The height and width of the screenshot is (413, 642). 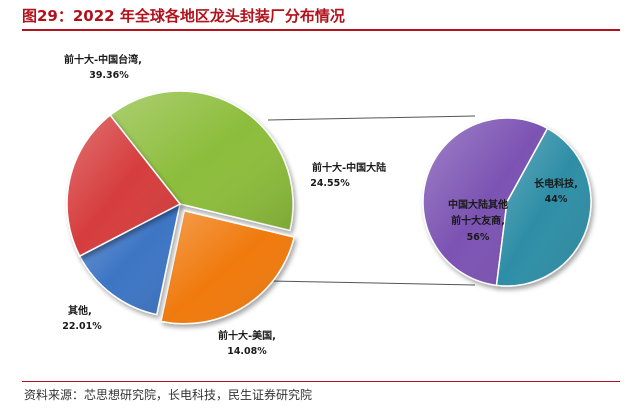 I want to click on label-jcet: 长电科技,, so click(x=556, y=183).